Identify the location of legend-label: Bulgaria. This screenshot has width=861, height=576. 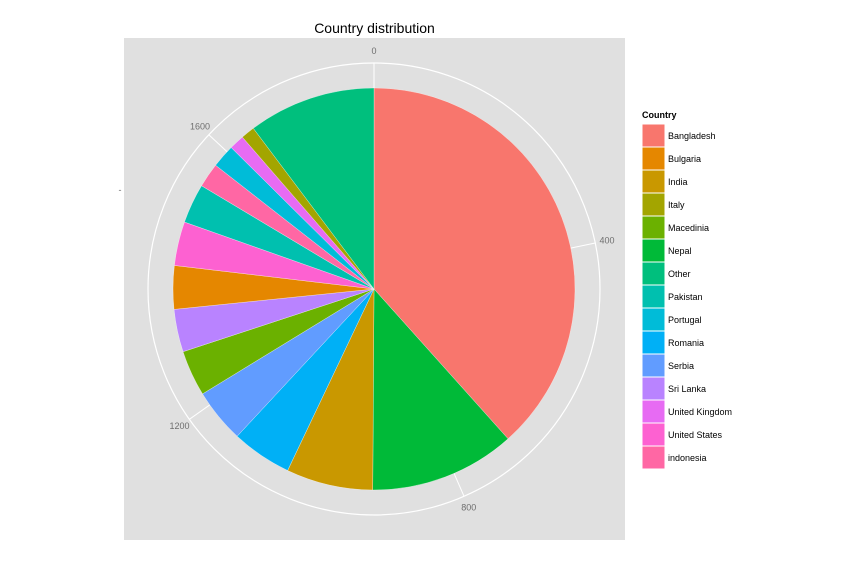
(684, 159).